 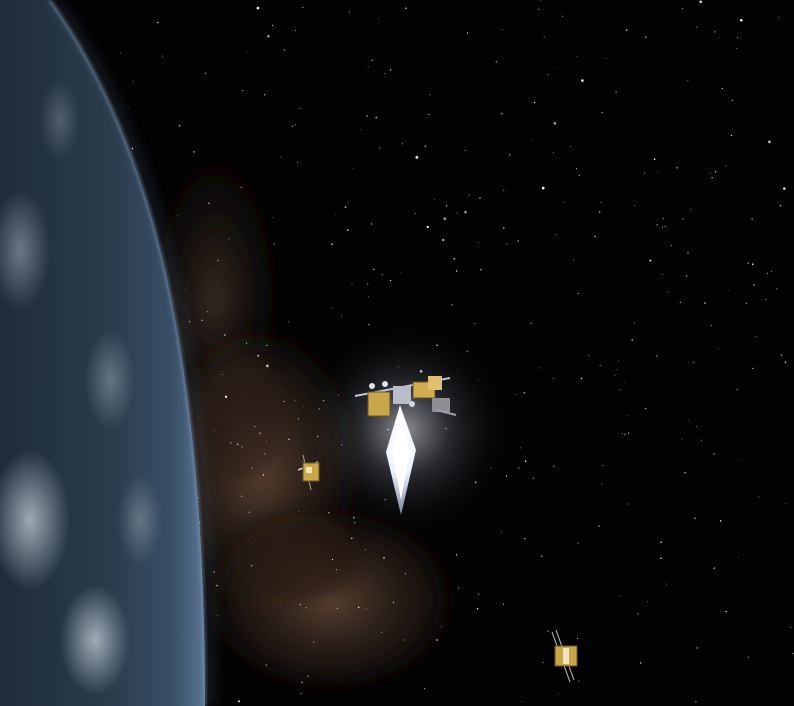 What do you see at coordinates (564, 656) in the screenshot?
I see `distant-satellite` at bounding box center [564, 656].